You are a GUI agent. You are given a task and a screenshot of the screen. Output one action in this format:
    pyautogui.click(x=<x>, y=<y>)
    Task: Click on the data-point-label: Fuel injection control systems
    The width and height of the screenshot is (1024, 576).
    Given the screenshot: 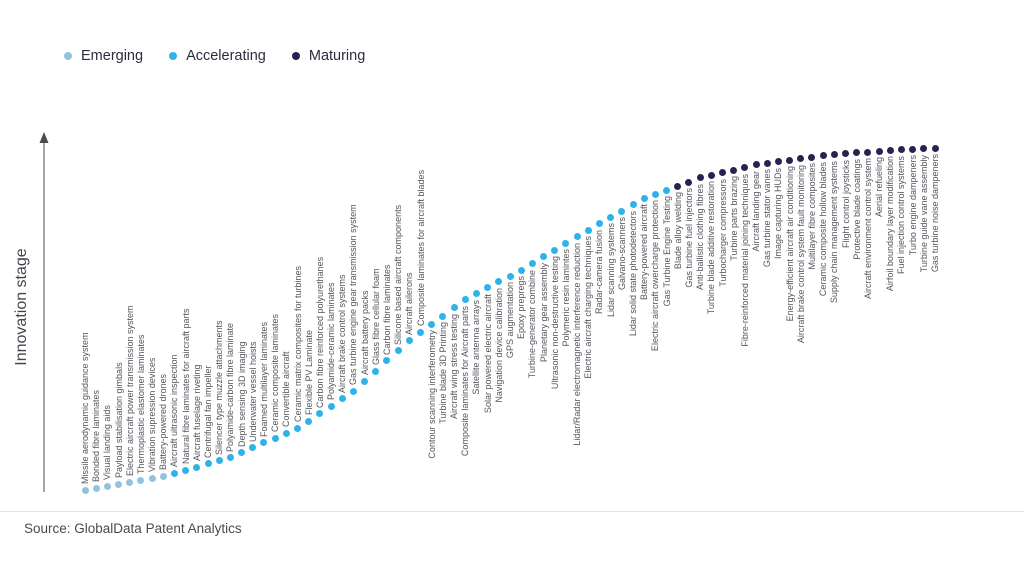 What is the action you would take?
    pyautogui.click(x=901, y=214)
    